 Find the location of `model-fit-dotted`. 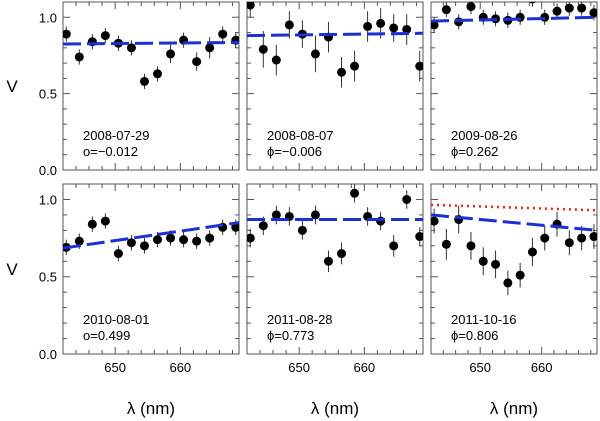

model-fit-dotted is located at coordinates (514, 207).